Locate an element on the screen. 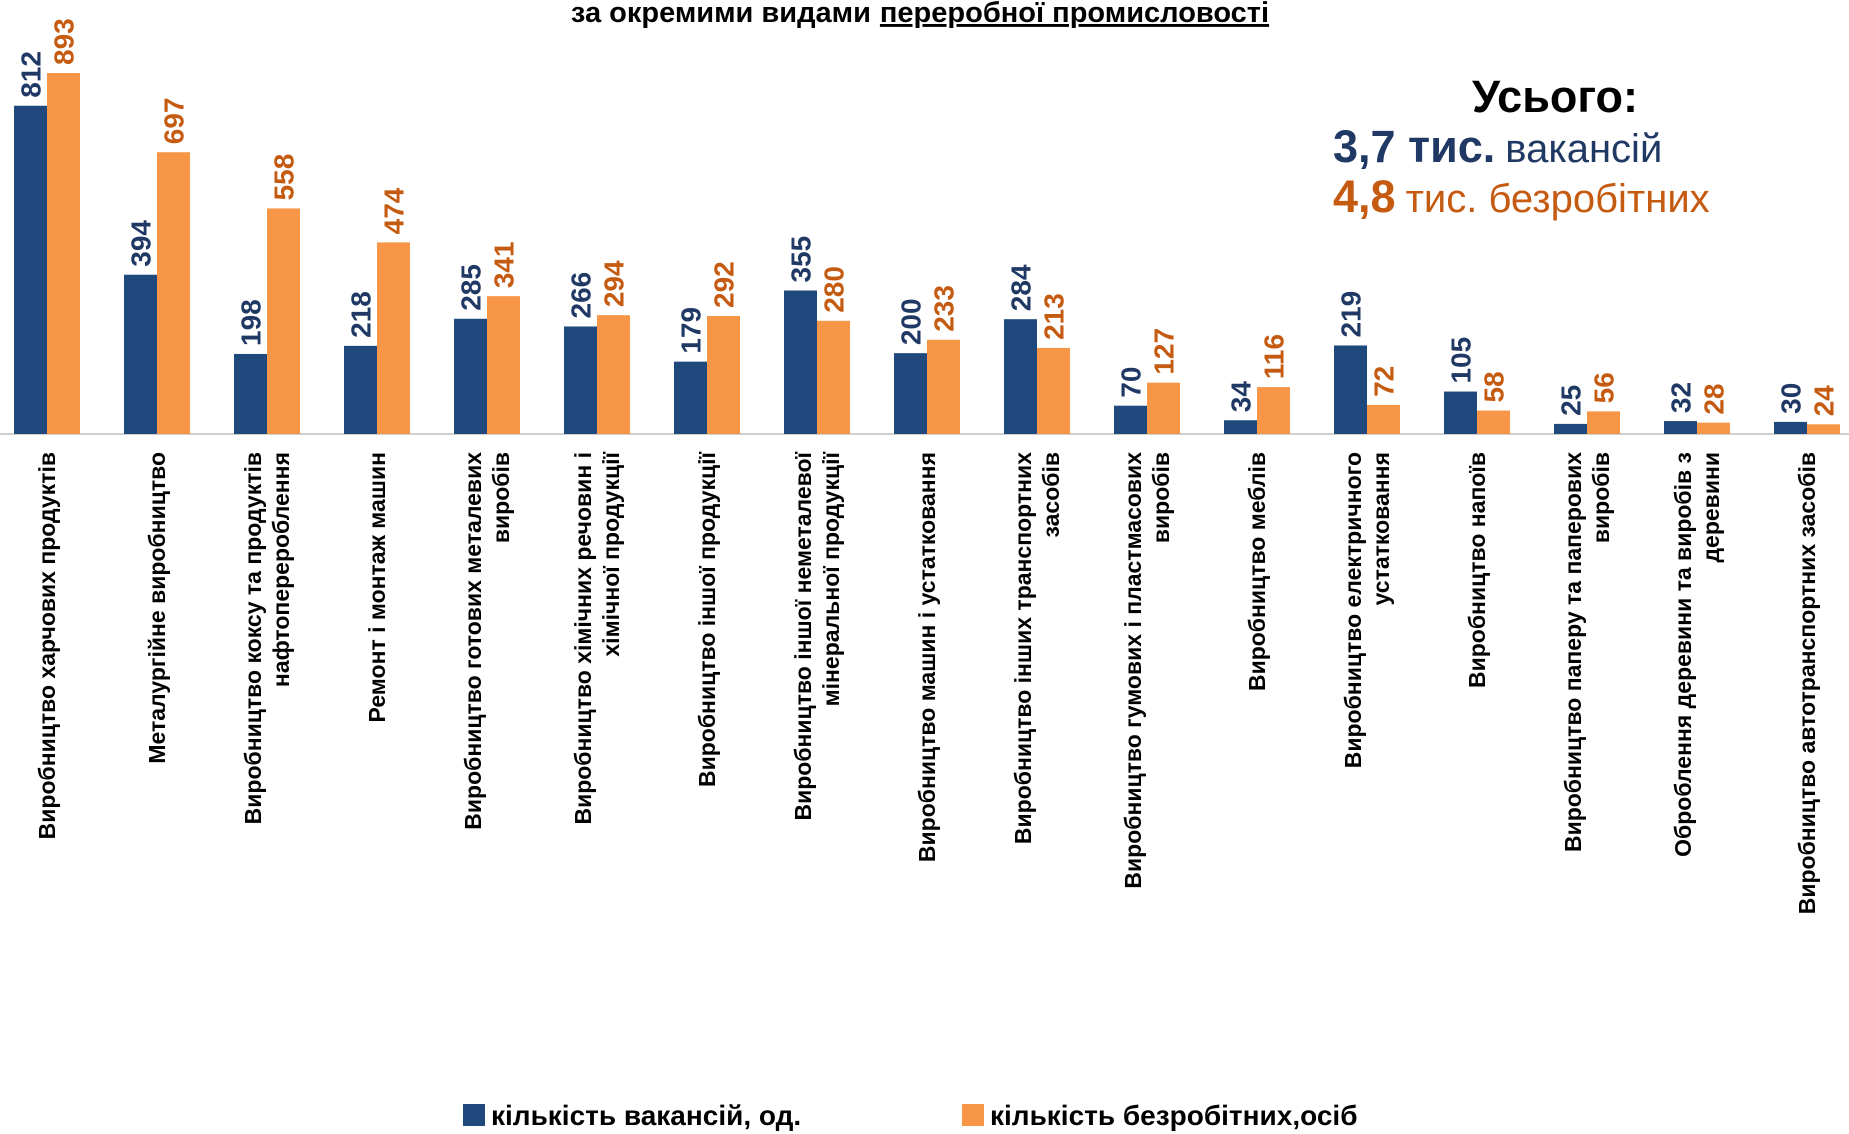 The image size is (1849, 1134). x-tick-label: Виробництво іншої продукції is located at coordinates (707, 619).